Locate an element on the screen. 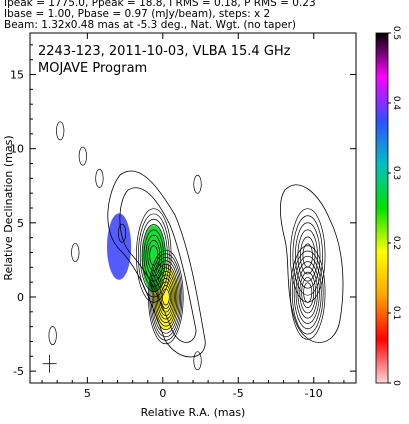 The height and width of the screenshot is (424, 409). y-axis-label: Relative Declination (mas) is located at coordinates (8, 207).